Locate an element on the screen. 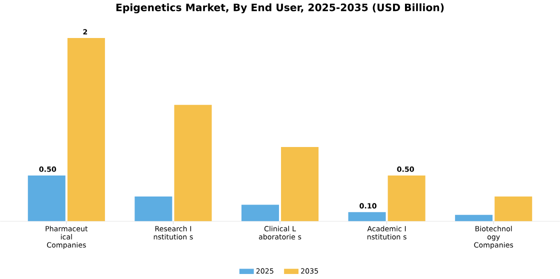 The height and width of the screenshot is (279, 560). chart-title: Epigenetics Market, By End User, 2025-2035 (USD Billion) is located at coordinates (280, 8).